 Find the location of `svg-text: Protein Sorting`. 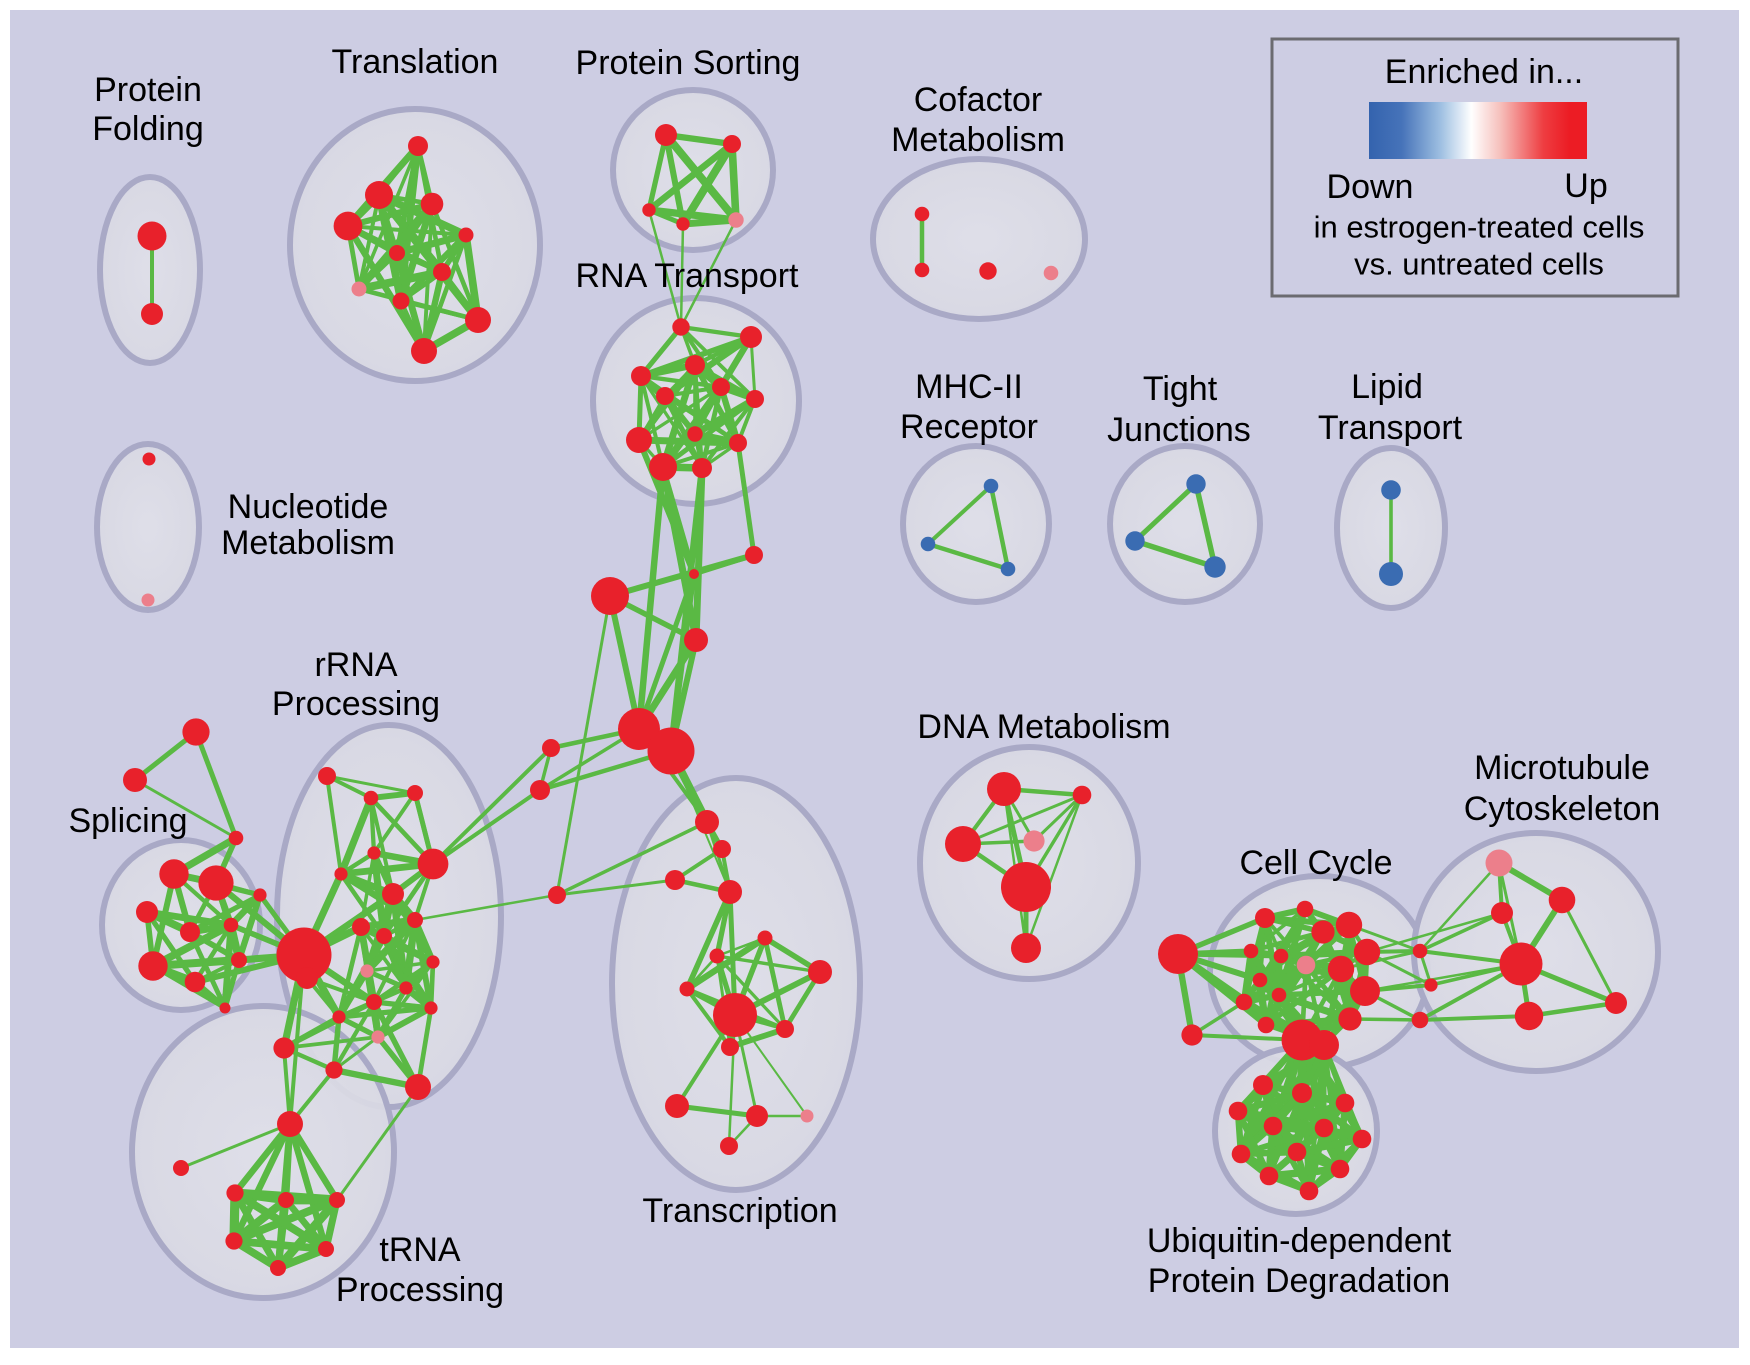

svg-text: Protein Sorting is located at coordinates (688, 63).